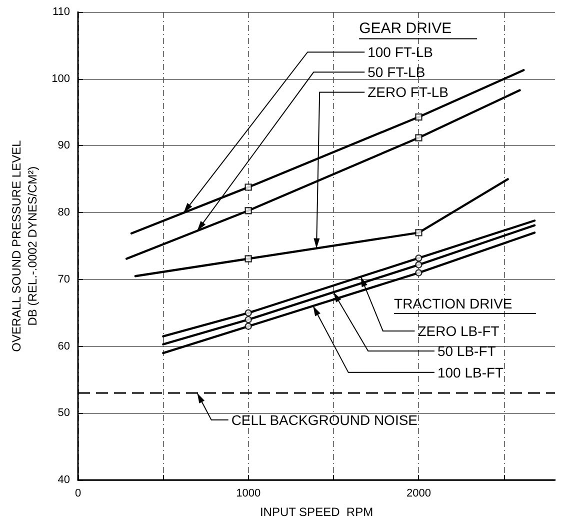 The image size is (563, 525). I want to click on text: 100 FT-LB, so click(400, 52).